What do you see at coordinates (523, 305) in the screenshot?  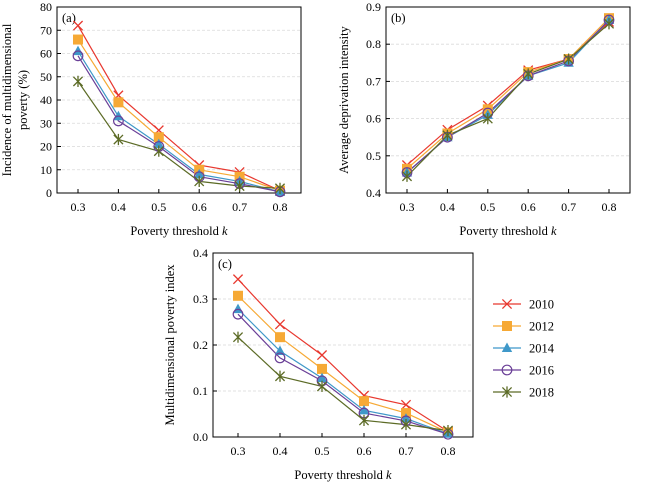 I see `legend-item-2010: 2010` at bounding box center [523, 305].